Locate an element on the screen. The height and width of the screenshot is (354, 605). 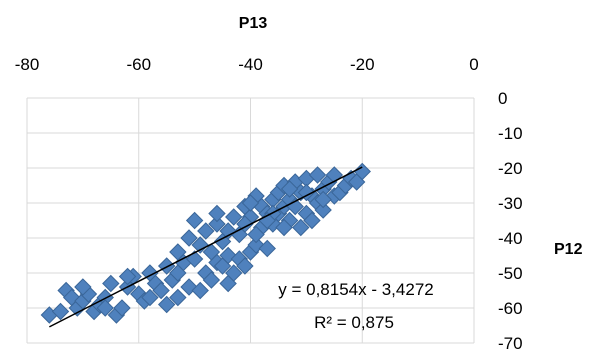
x-axis-title: P13 is located at coordinates (253, 23).